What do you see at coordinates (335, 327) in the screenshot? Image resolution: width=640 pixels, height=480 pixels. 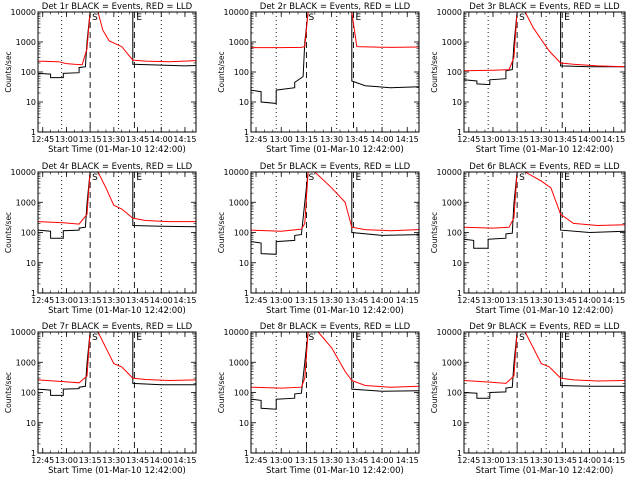 I see `panel-title: Det 8r BLACK = Events, RED = LLD` at bounding box center [335, 327].